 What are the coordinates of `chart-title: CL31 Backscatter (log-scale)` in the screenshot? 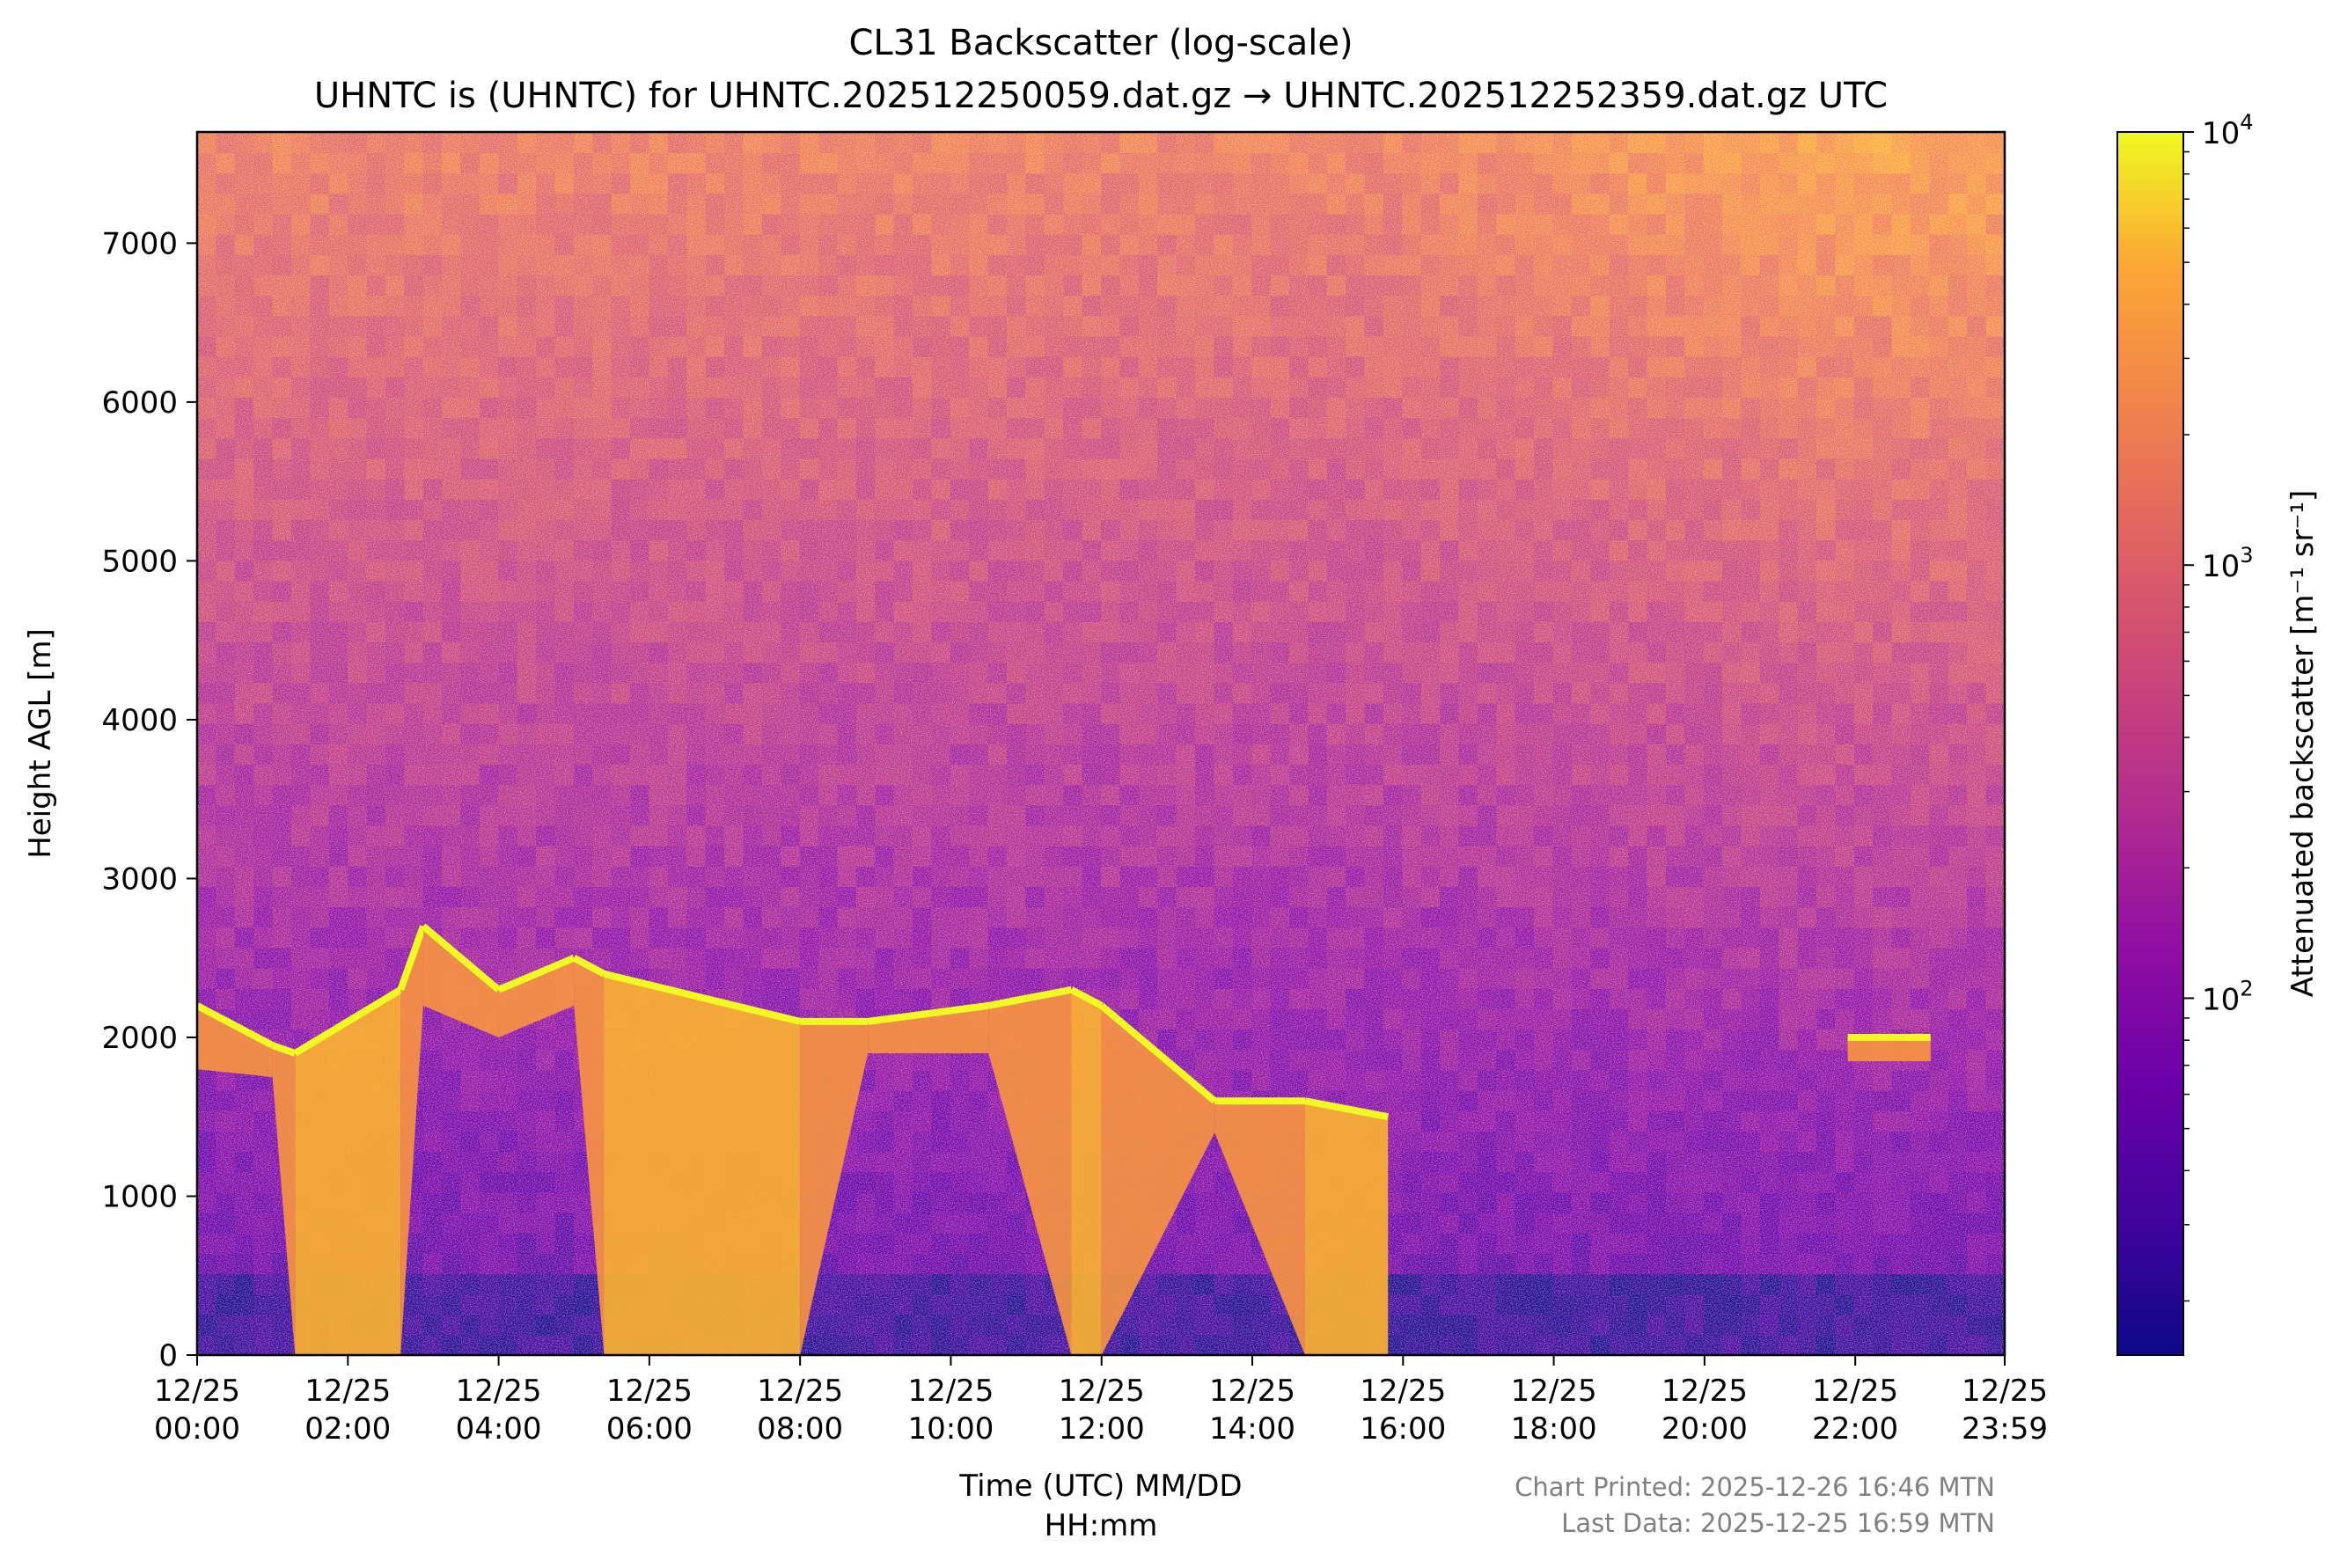 It's located at (1100, 43).